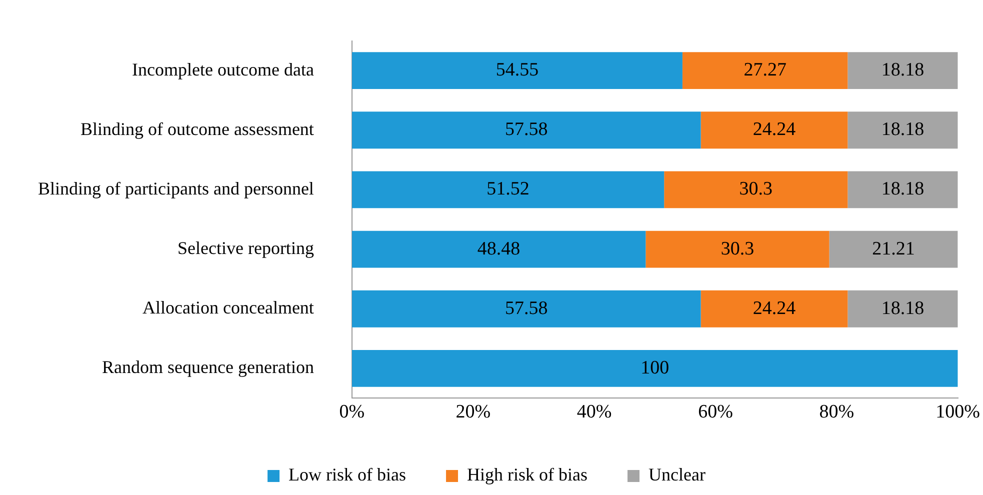  What do you see at coordinates (208, 367) in the screenshot?
I see `y-tick-label: Random sequence generation` at bounding box center [208, 367].